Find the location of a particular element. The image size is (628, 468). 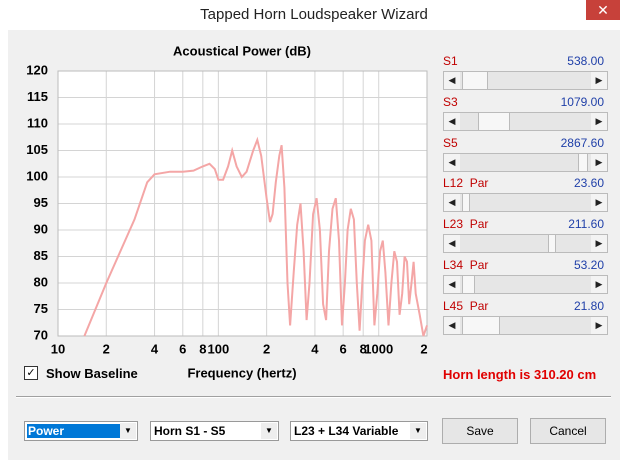

combo-text: Horn S1 - S5 is located at coordinates (190, 431).